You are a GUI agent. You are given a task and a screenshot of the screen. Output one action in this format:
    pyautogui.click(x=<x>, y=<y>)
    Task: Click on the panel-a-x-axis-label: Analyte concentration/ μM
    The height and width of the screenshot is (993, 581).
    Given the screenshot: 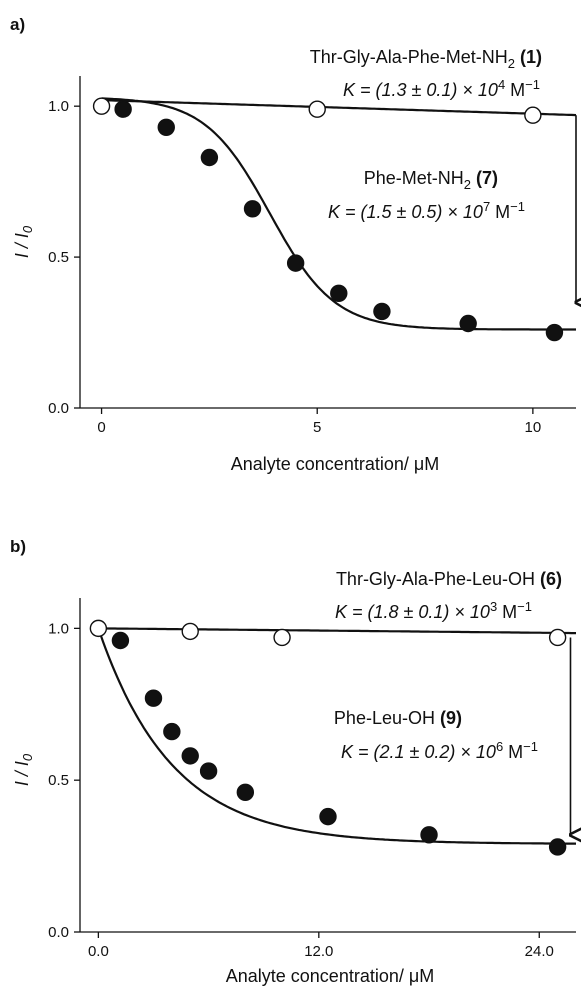 What is the action you would take?
    pyautogui.click(x=335, y=464)
    